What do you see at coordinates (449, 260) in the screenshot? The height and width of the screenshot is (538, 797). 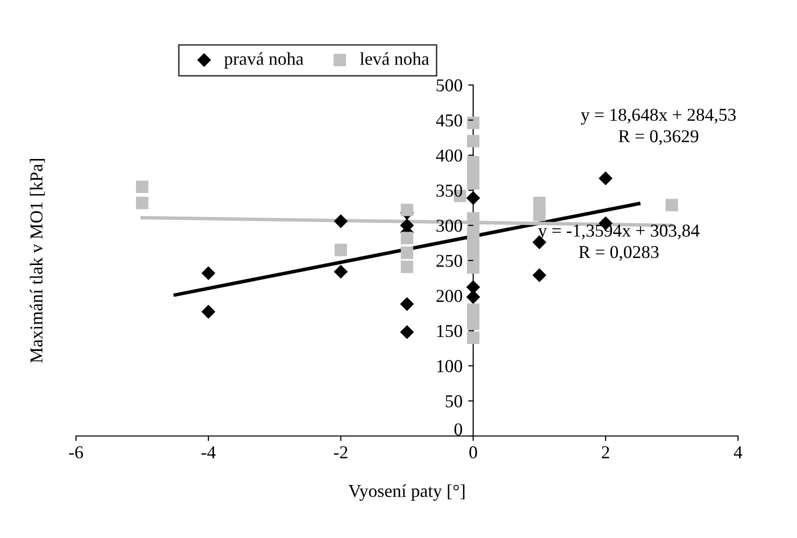 I see `y-tick-label: 250` at bounding box center [449, 260].